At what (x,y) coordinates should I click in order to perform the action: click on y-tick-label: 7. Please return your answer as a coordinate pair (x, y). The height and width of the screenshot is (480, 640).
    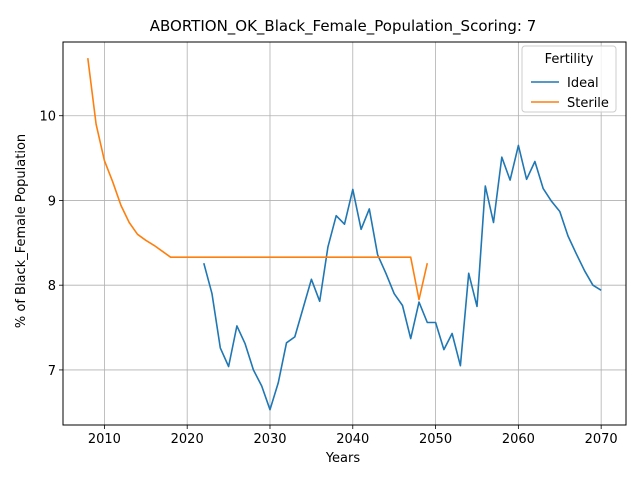
    Looking at the image, I should click on (52, 371).